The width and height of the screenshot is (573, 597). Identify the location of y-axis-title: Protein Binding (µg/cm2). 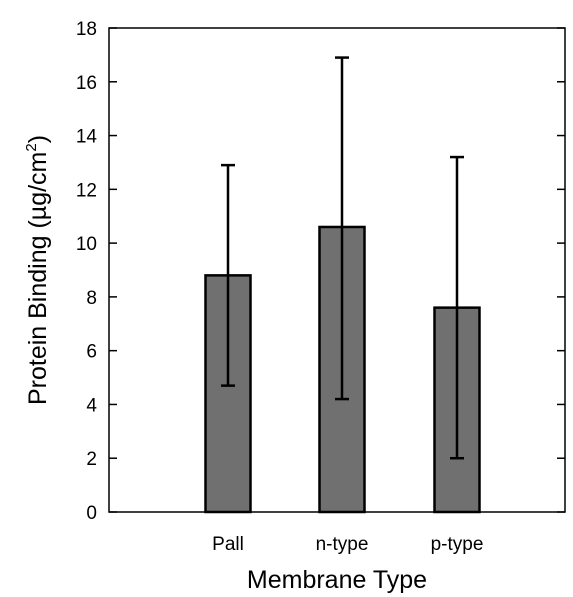
(37, 270).